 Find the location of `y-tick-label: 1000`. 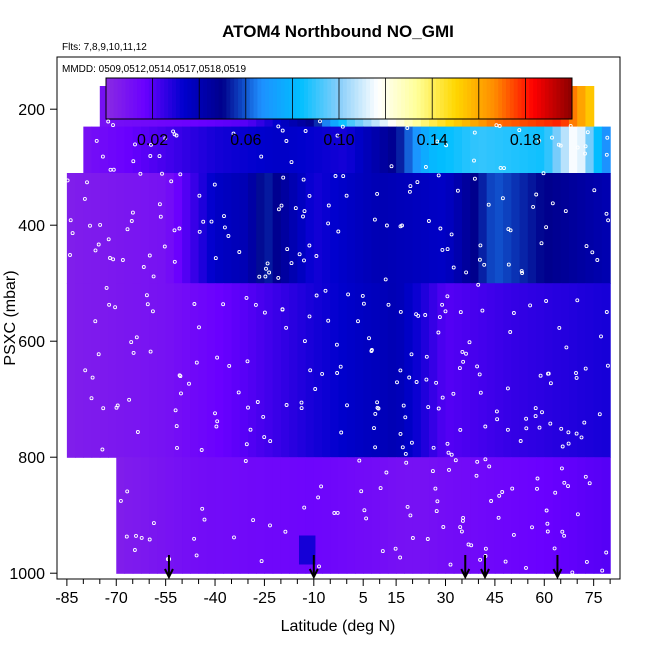

y-tick-label: 1000 is located at coordinates (27, 574).